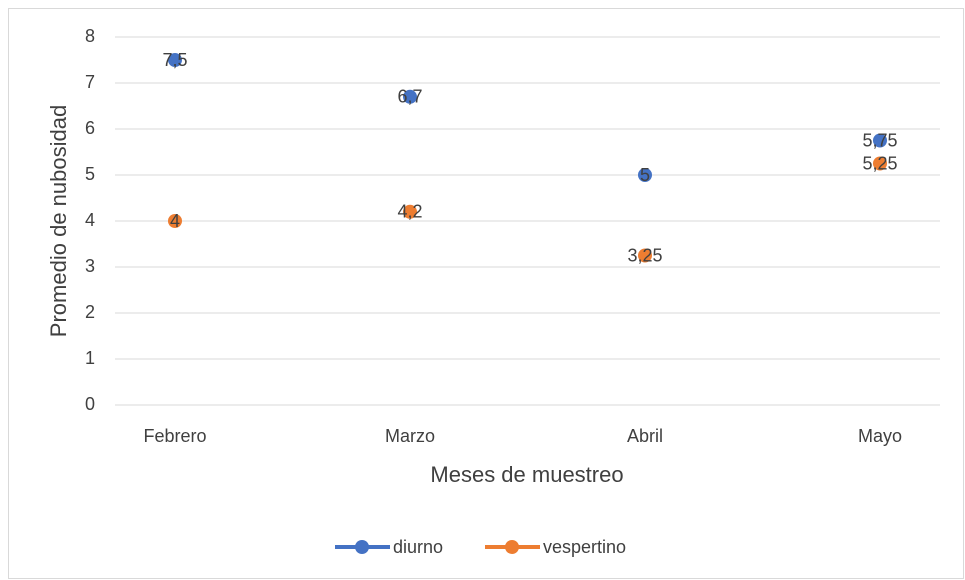 The height and width of the screenshot is (580, 965). I want to click on x-tick-label: Abril, so click(645, 436).